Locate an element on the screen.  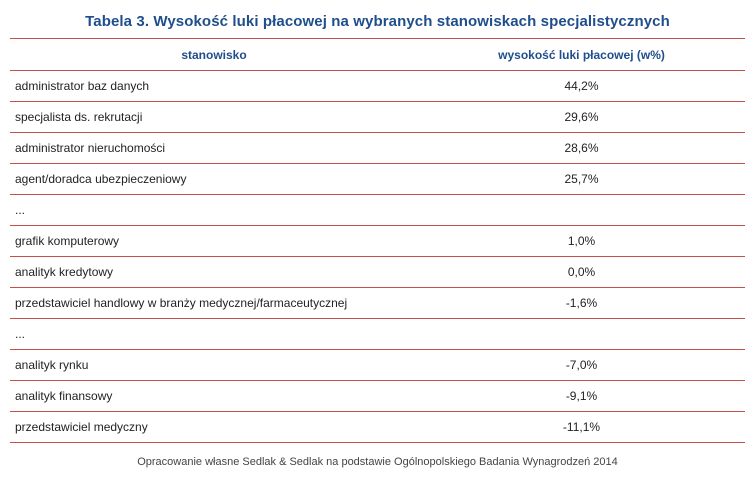
row-gap-value: -11,1% is located at coordinates (581, 427).